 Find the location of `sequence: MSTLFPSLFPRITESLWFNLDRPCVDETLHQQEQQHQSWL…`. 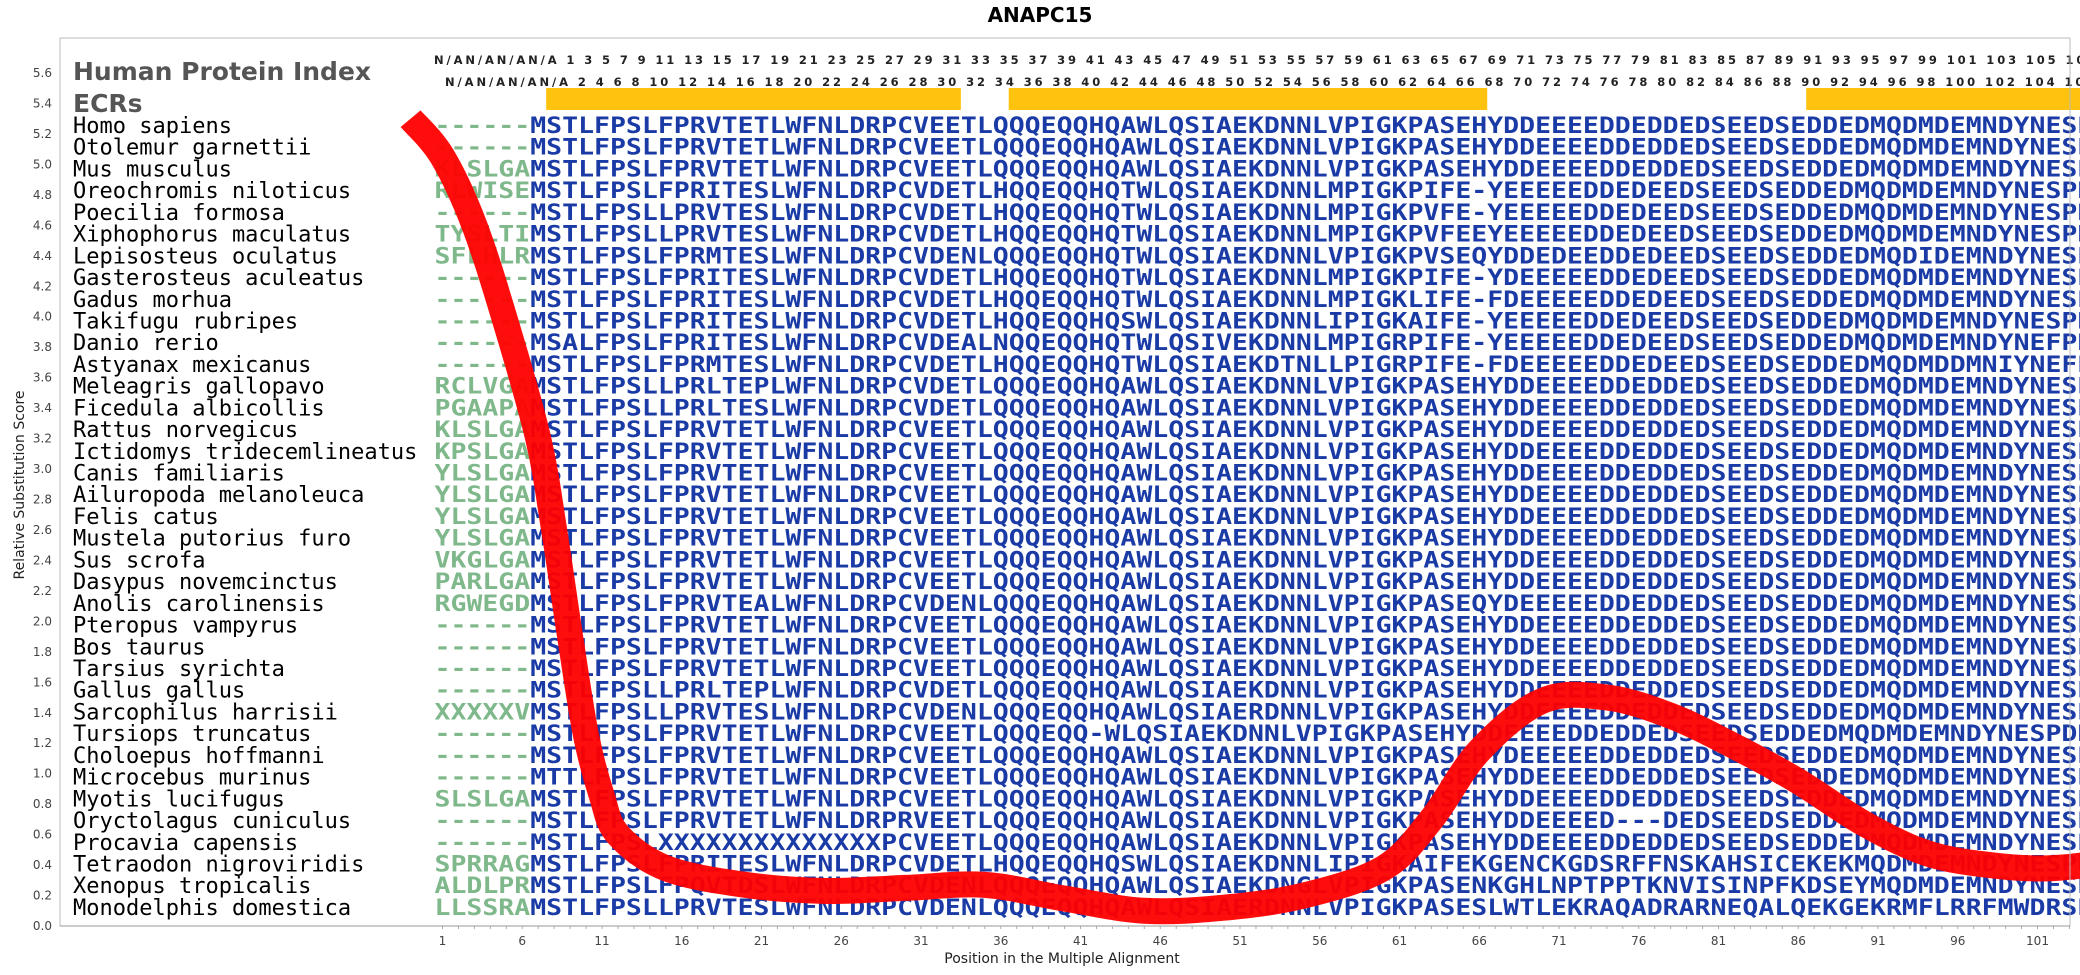

sequence: MSTLFPSLFPRITESLWFNLDRPCVDETLHQQEQQHQSWL… is located at coordinates (1305, 864).